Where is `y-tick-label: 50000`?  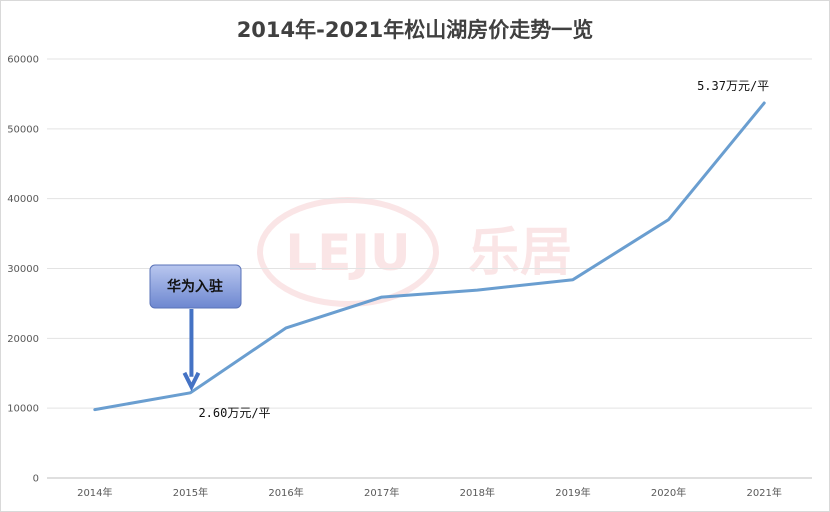 y-tick-label: 50000 is located at coordinates (23, 129).